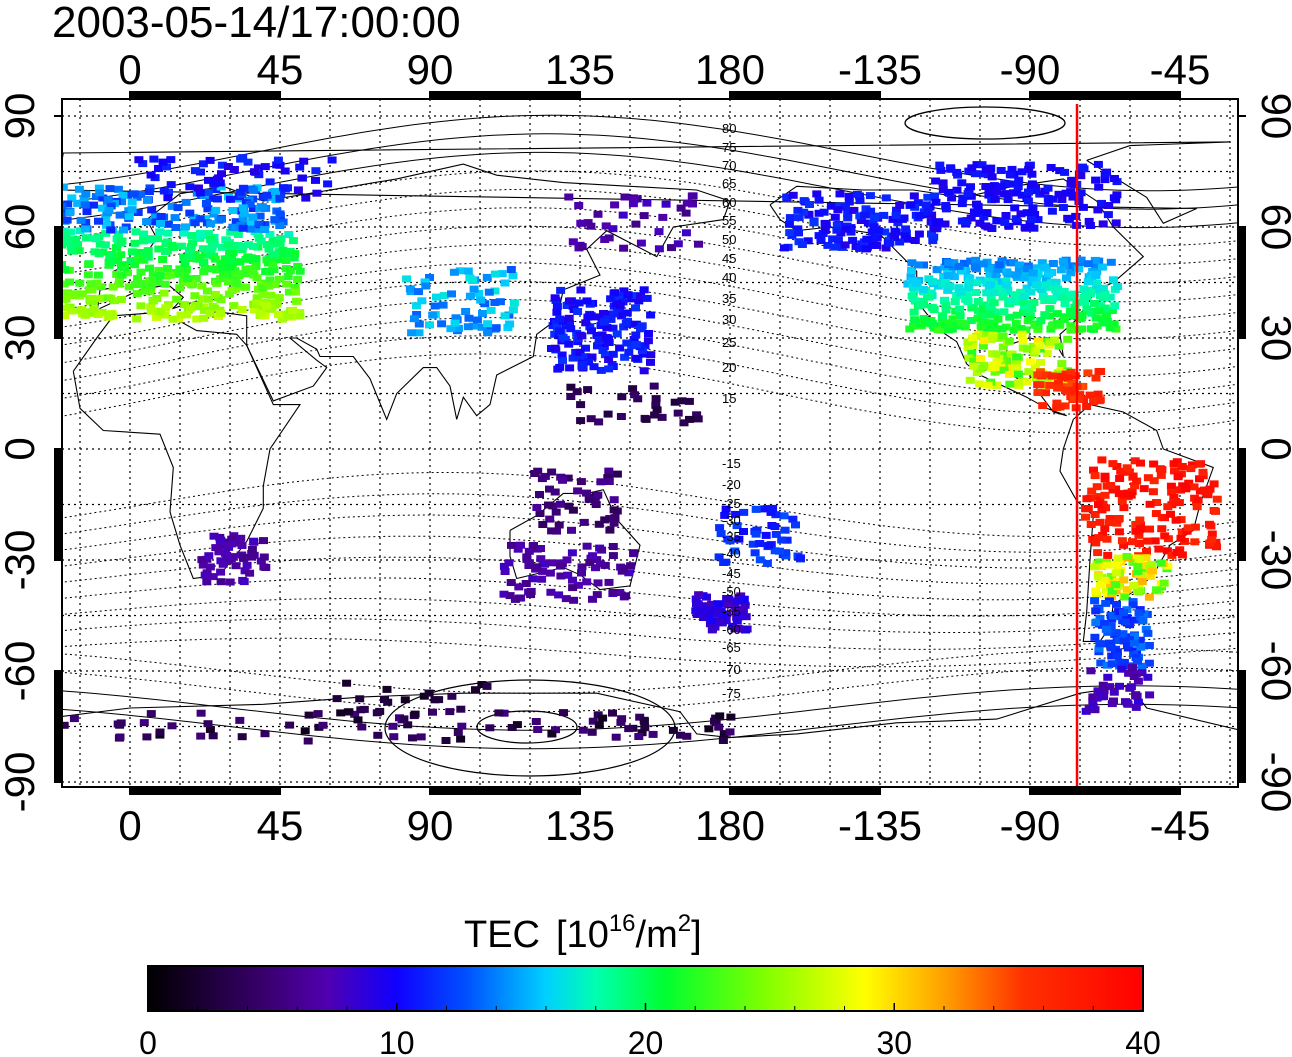 The image size is (1292, 1057). I want to click on contour-label: -55, so click(731, 611).